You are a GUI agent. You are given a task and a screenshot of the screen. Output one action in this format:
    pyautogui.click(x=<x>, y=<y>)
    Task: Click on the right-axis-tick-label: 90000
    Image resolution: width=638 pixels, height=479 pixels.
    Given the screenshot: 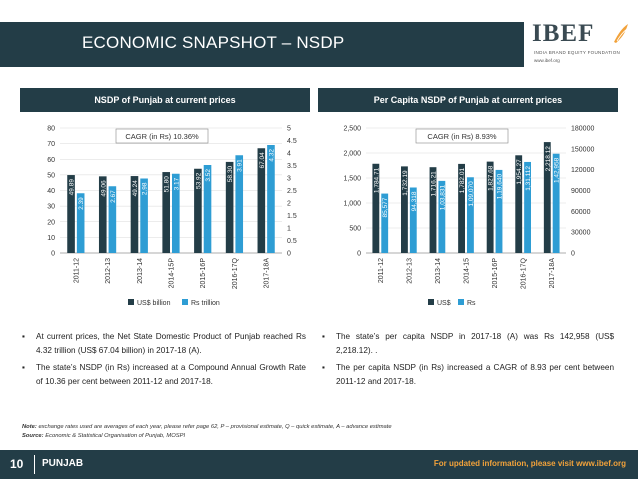 What is the action you would take?
    pyautogui.click(x=581, y=191)
    